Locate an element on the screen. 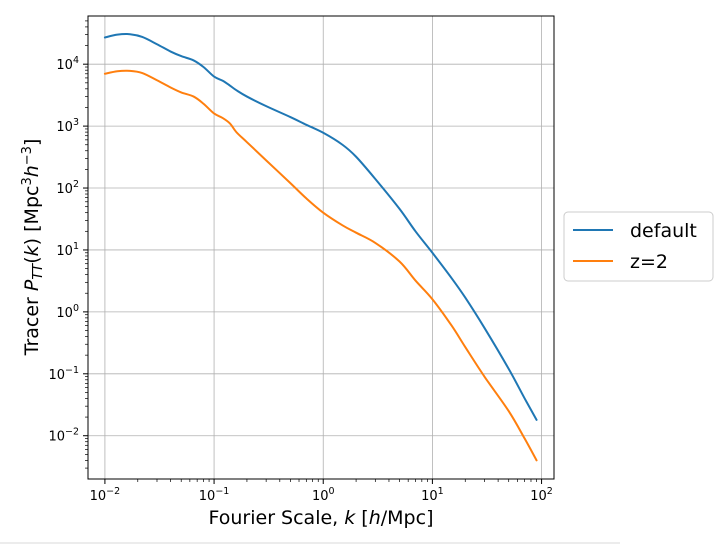 Image resolution: width=720 pixels, height=548 pixels. y-label-part-9: −3 is located at coordinates (27, 155).